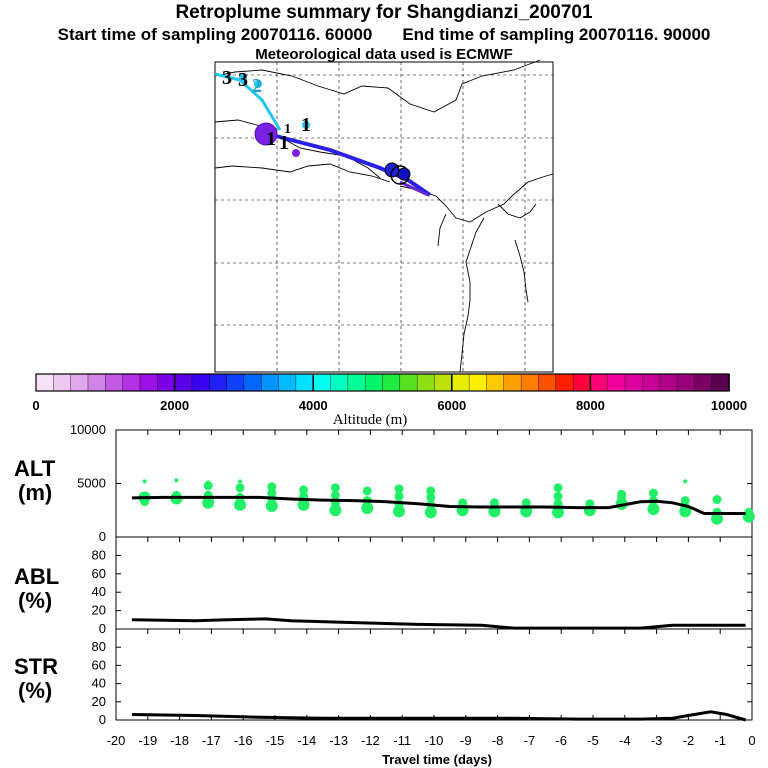 The height and width of the screenshot is (768, 768). I want to click on y-tick-label: 20, so click(99, 610).